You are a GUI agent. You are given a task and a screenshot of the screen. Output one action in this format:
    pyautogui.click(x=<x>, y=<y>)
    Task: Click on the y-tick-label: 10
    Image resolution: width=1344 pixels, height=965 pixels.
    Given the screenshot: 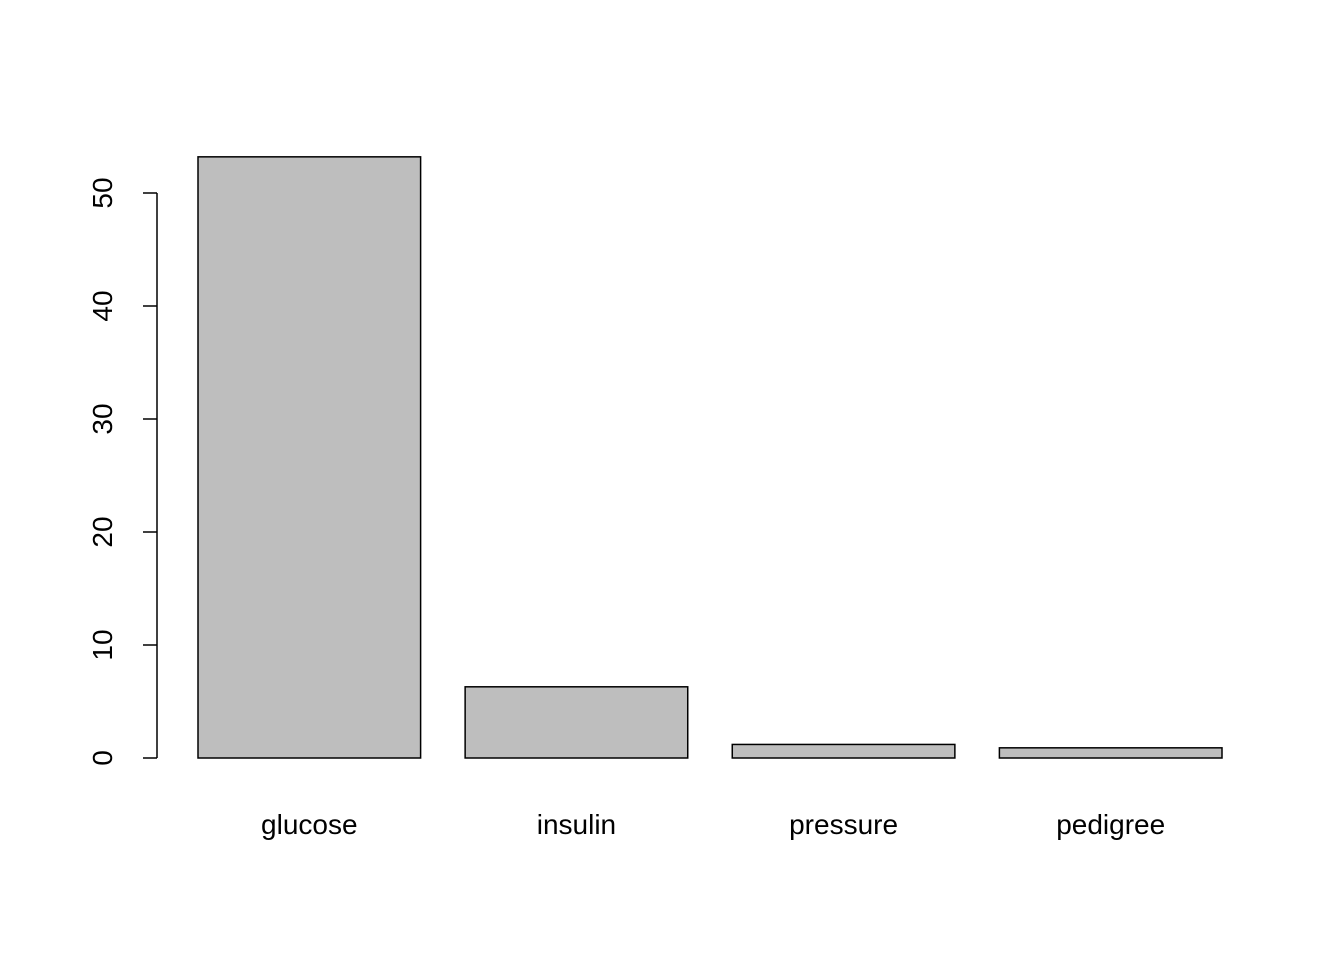 What is the action you would take?
    pyautogui.click(x=102, y=644)
    